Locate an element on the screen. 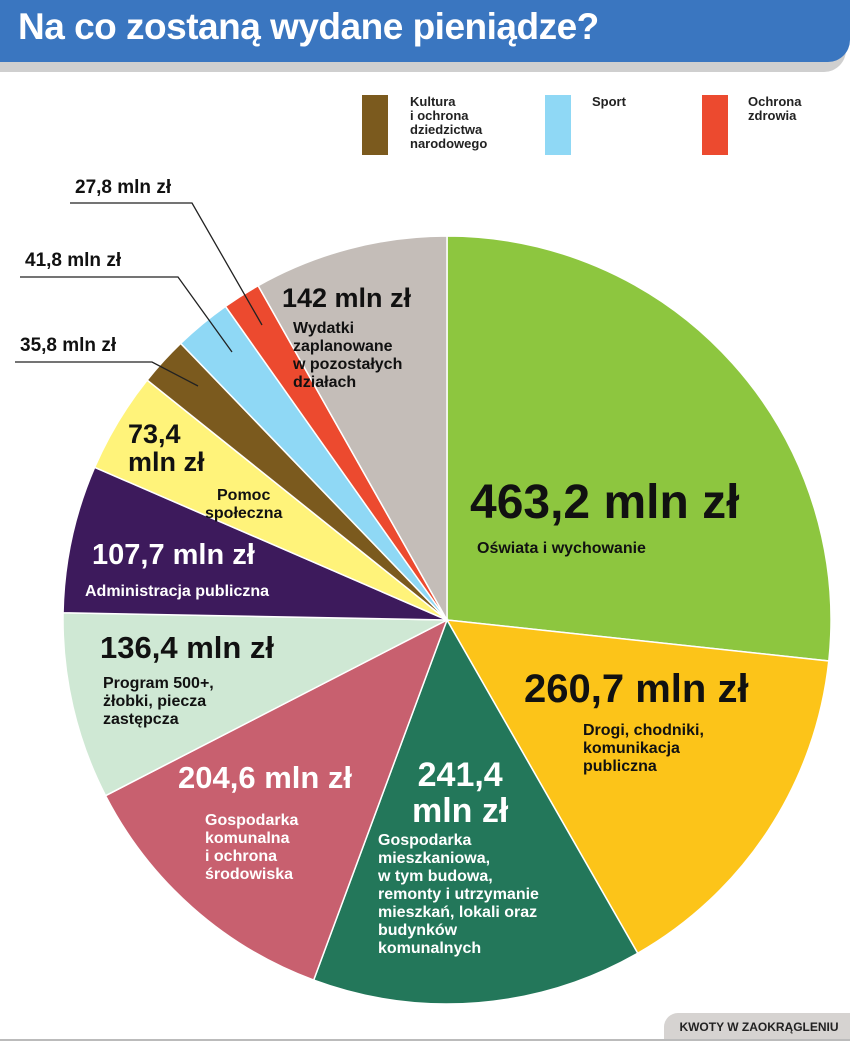 This screenshot has height=1041, width=850. header-bar: Na co zostaną wydane pieniądze? is located at coordinates (425, 31).